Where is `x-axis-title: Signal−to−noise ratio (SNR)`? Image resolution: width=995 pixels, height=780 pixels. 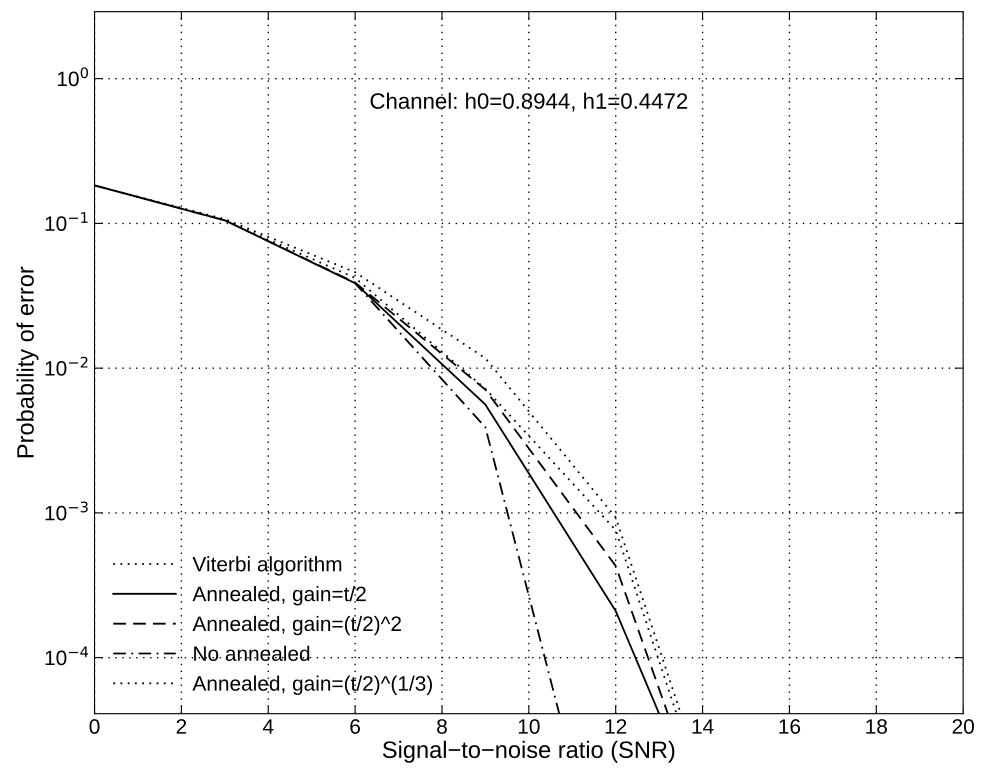 x-axis-title: Signal−to−noise ratio (SNR) is located at coordinates (528, 751).